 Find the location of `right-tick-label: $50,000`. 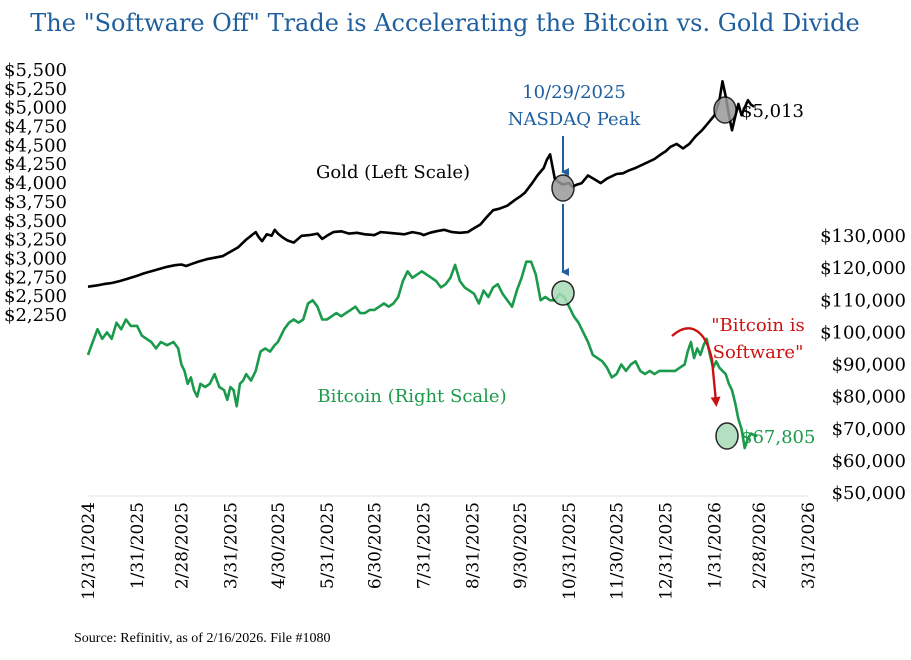

right-tick-label: $50,000 is located at coordinates (869, 493).